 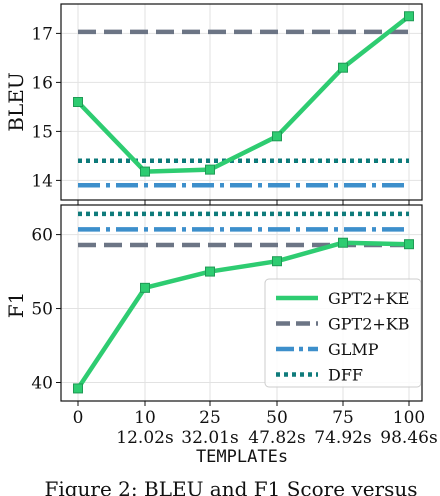 What do you see at coordinates (343, 418) in the screenshot?
I see `x-tick-label: 75` at bounding box center [343, 418].